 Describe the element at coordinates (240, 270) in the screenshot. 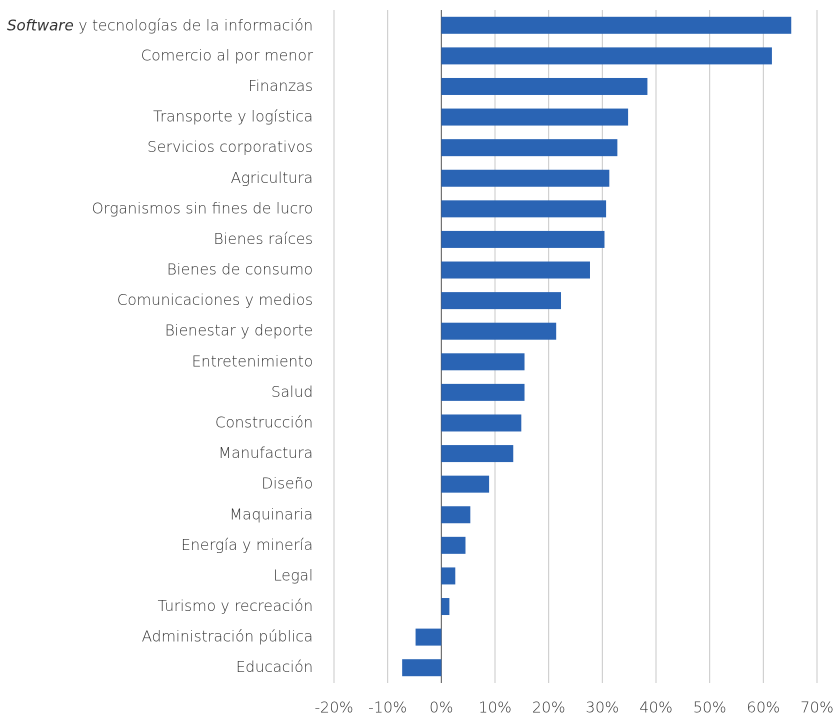

I see `y-tick-label: Bienes de consumo` at that location.